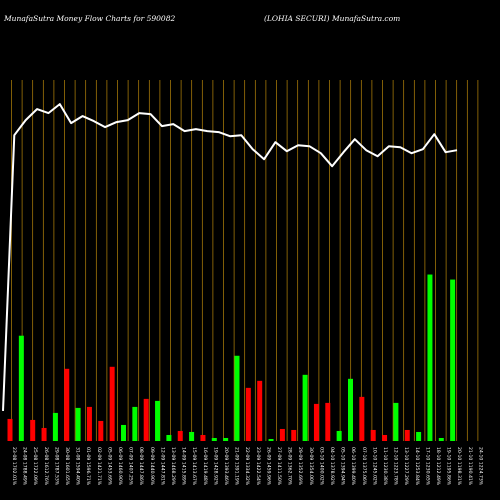 This screenshot has width=500, height=500. I want to click on x-tick-label: 03-10 1400.02%, so click(321, 466).